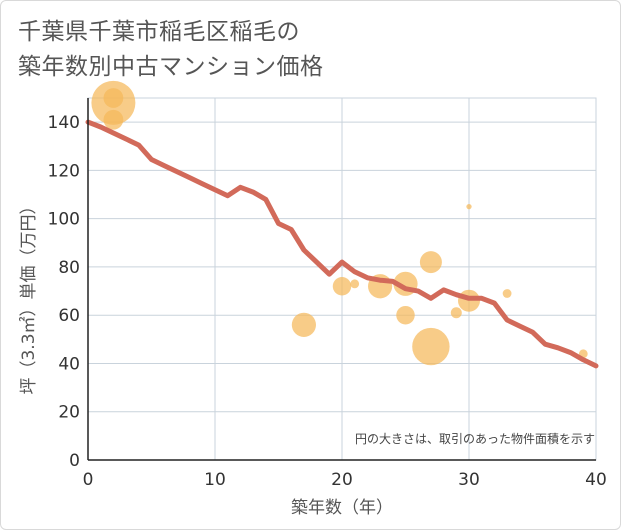 This screenshot has width=621, height=530. Describe the element at coordinates (74, 461) in the screenshot. I see `y-tick-label: 0` at that location.